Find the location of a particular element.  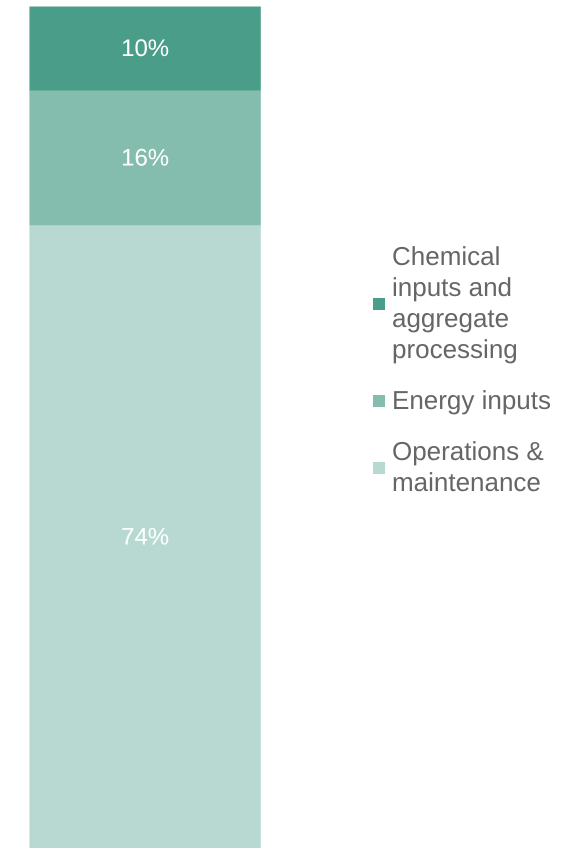

legend-label: Chemical inputs and aggregate processing is located at coordinates (455, 303).